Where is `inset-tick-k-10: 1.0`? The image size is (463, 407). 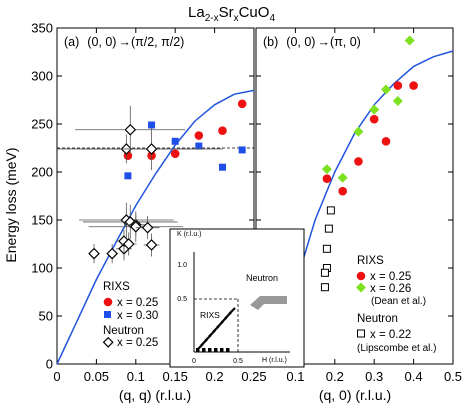
inset-tick-k-10: 1.0 is located at coordinates (182, 265).